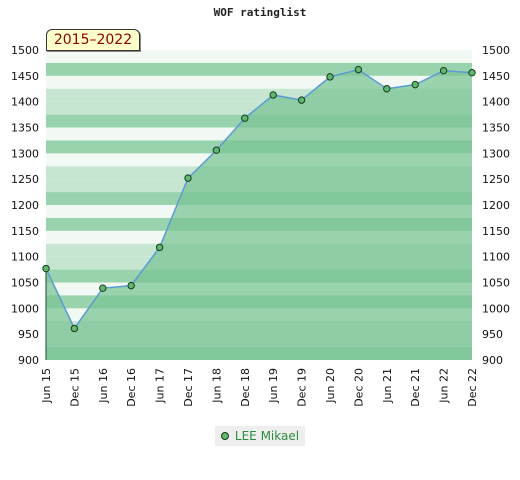 This screenshot has height=480, width=520. What do you see at coordinates (358, 387) in the screenshot?
I see `x-tick-label: Dec 20` at bounding box center [358, 387].